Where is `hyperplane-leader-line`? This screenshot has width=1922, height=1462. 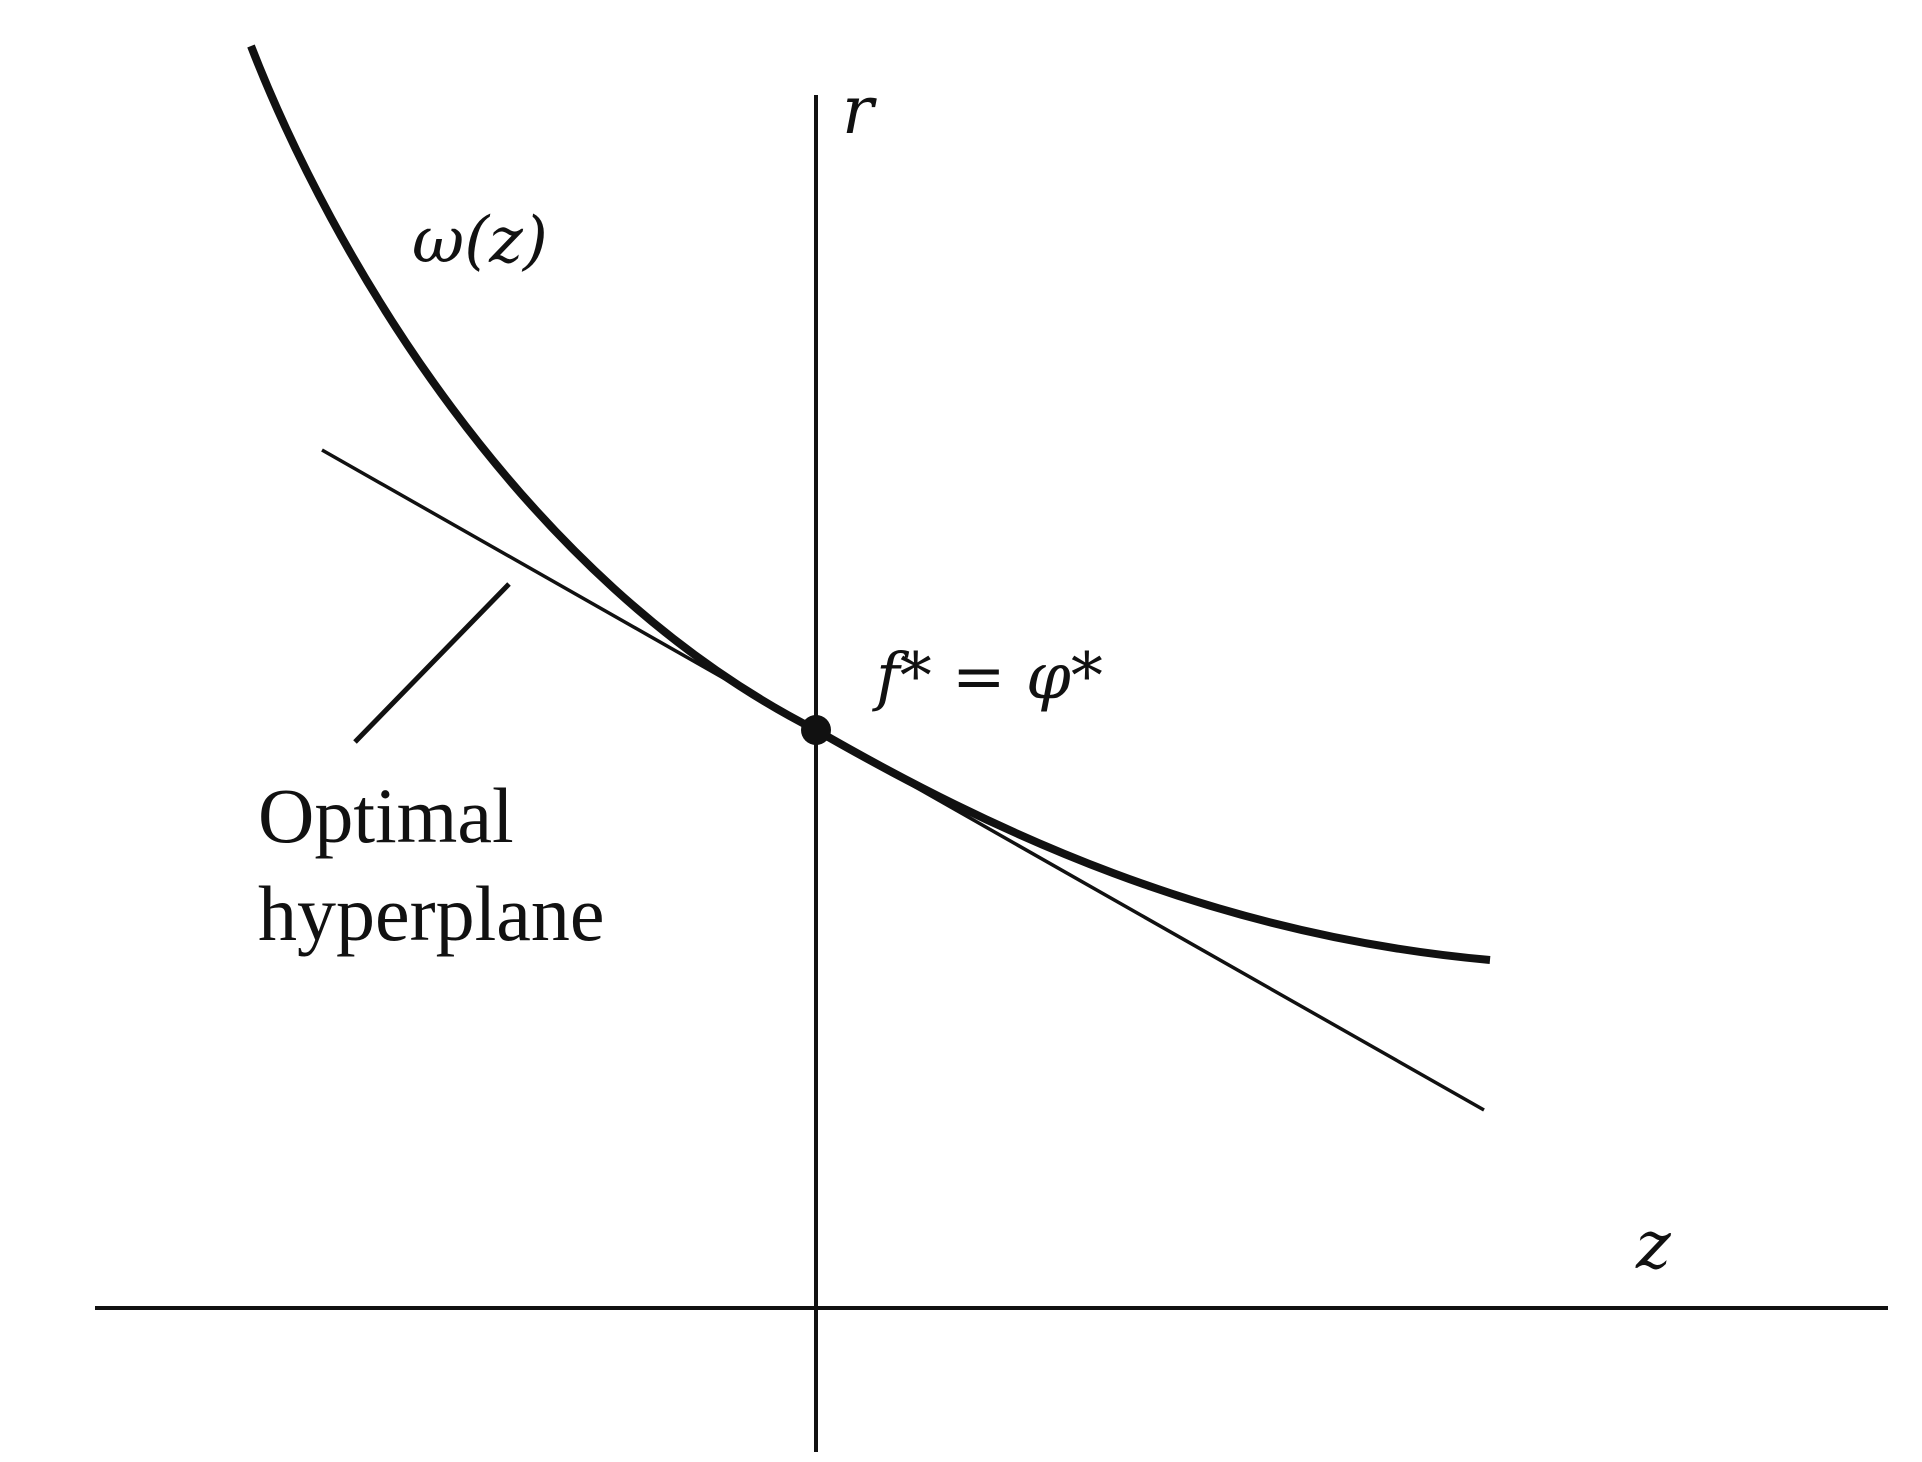 hyperplane-leader-line is located at coordinates (432, 663).